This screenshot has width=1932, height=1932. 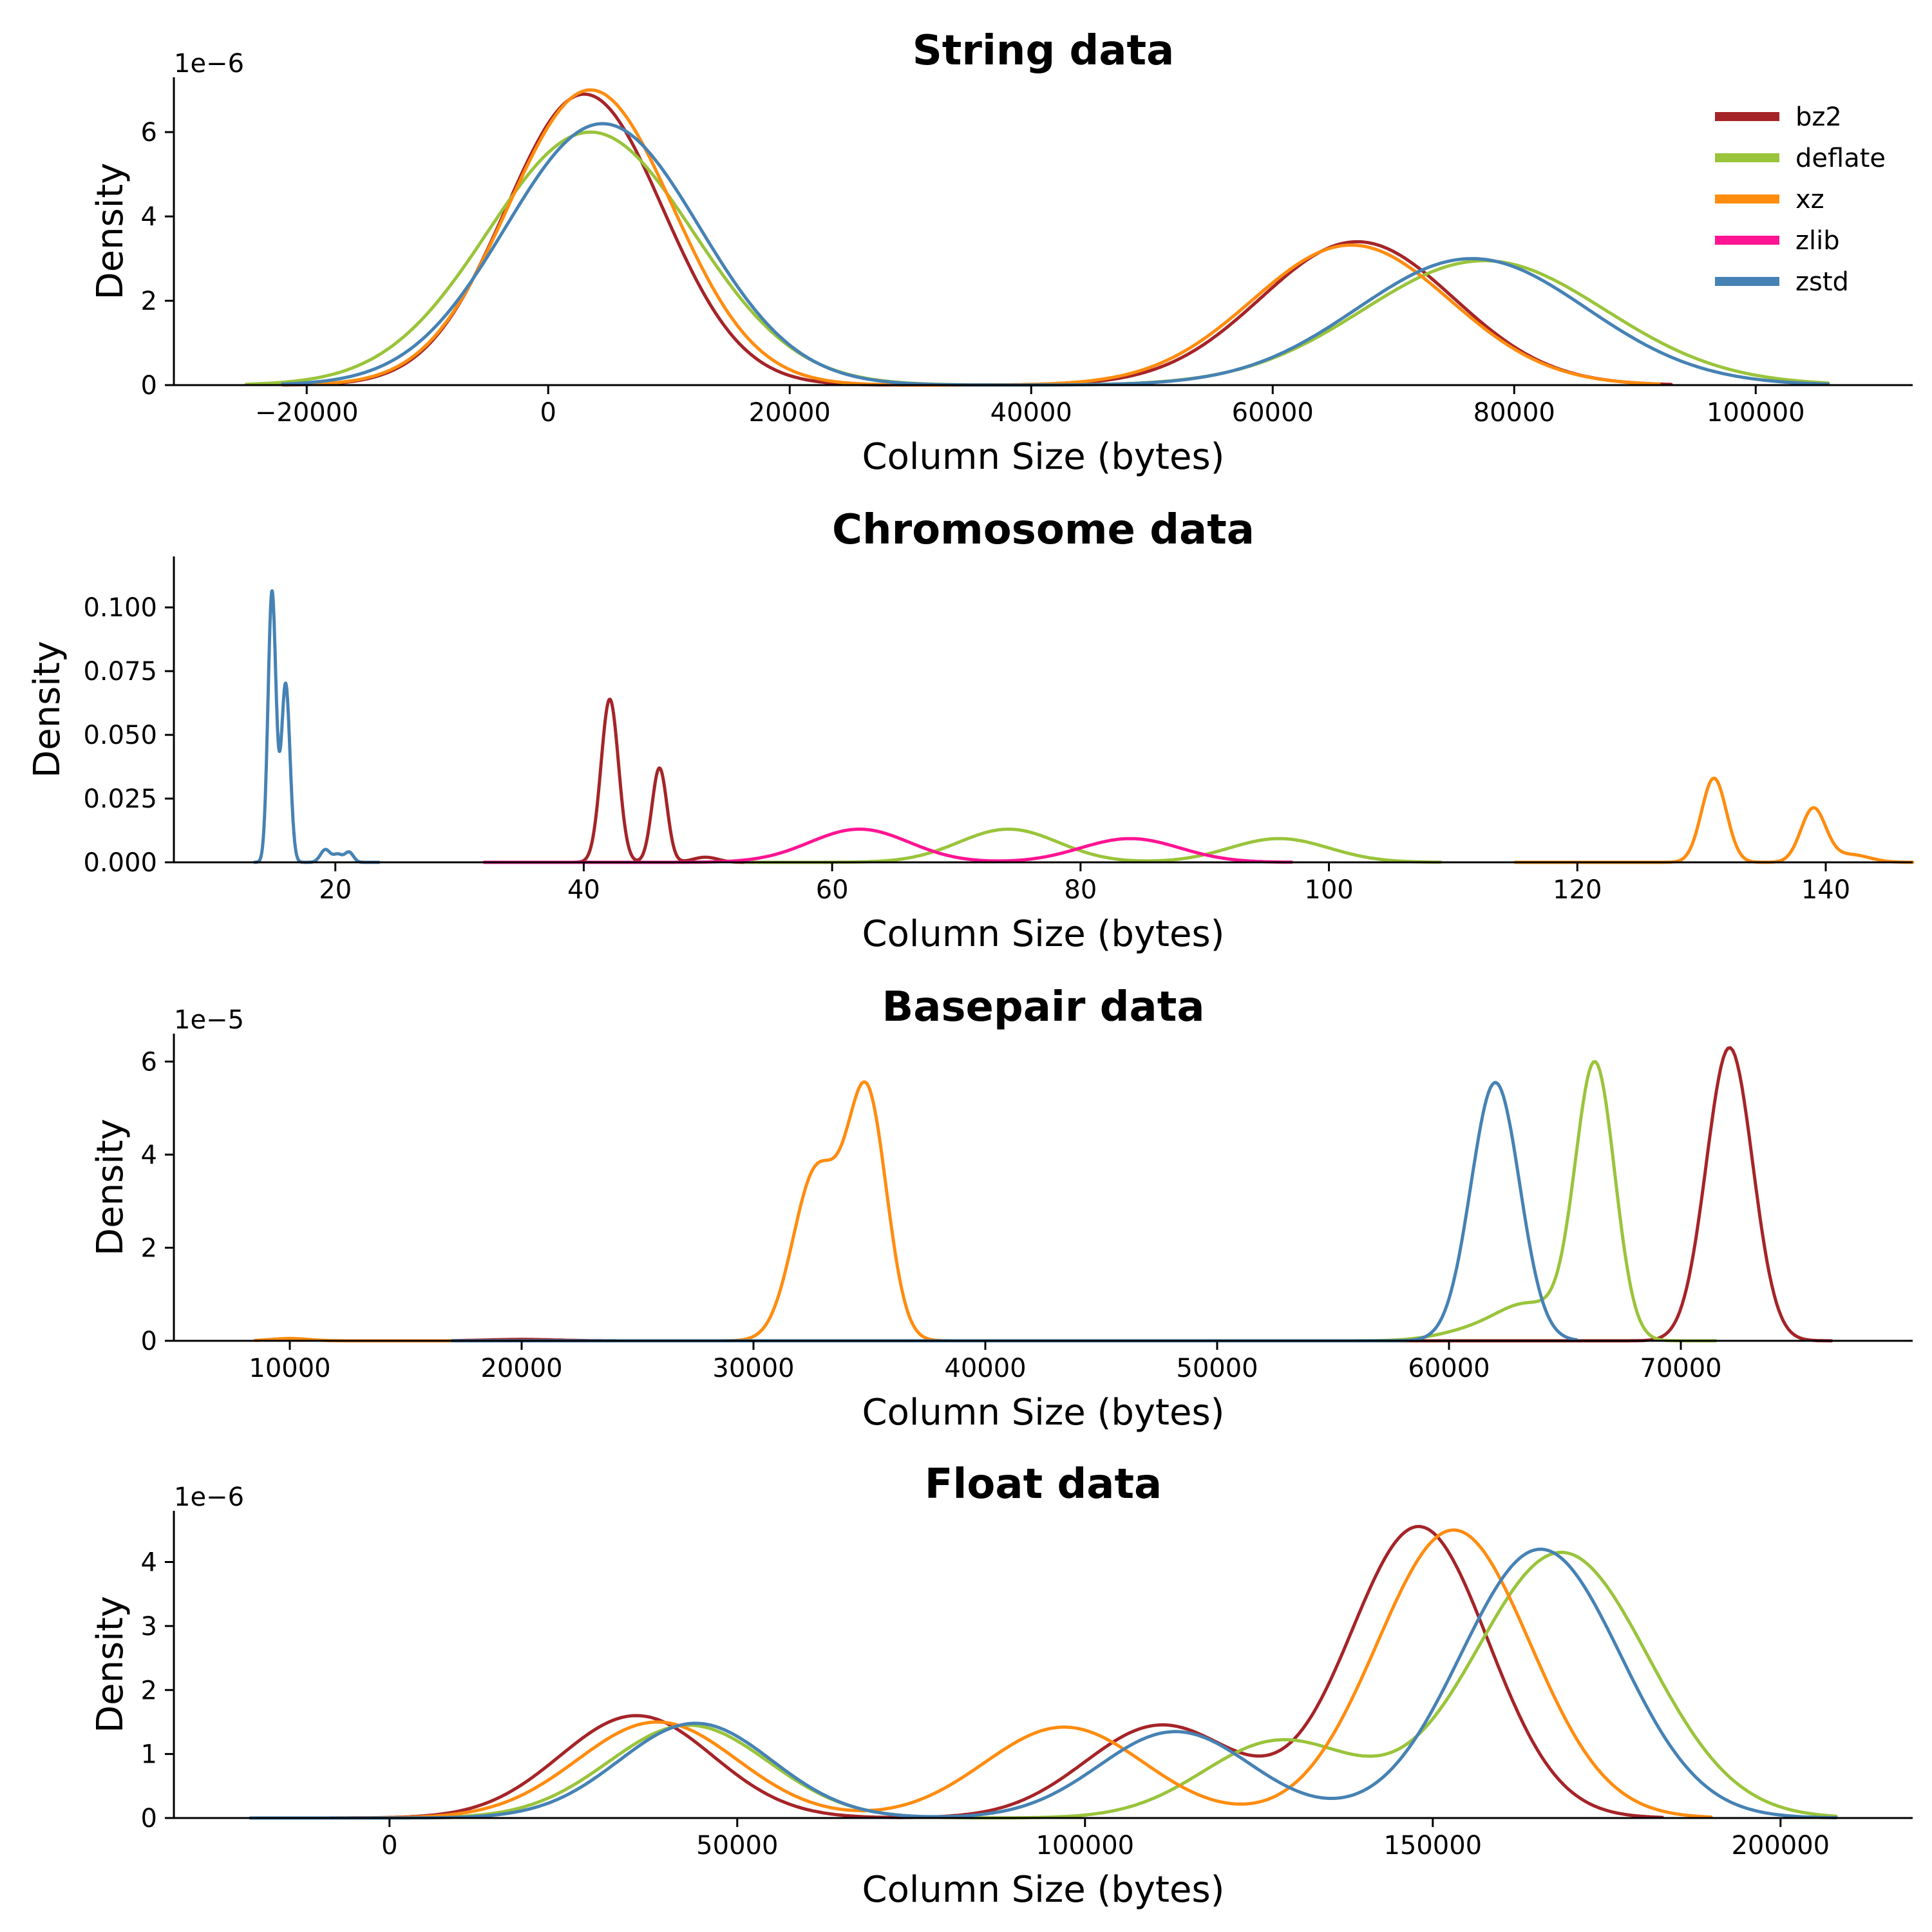 I want to click on series-line-zlib, so click(x=888, y=846).